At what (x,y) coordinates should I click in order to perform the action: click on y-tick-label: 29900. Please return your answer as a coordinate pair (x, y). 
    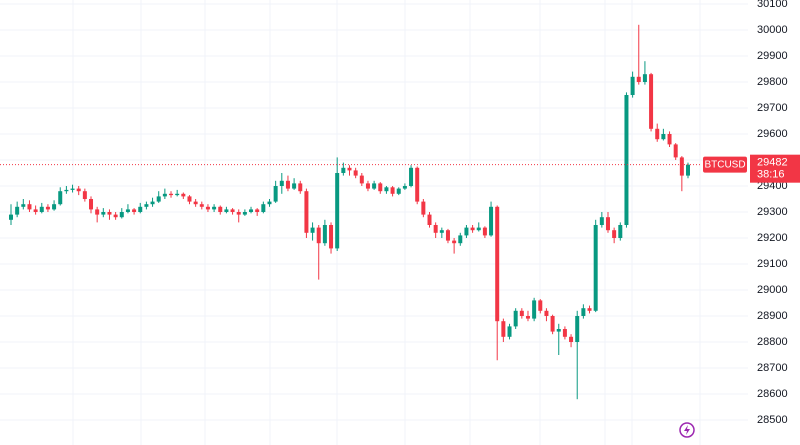
    Looking at the image, I should click on (772, 56).